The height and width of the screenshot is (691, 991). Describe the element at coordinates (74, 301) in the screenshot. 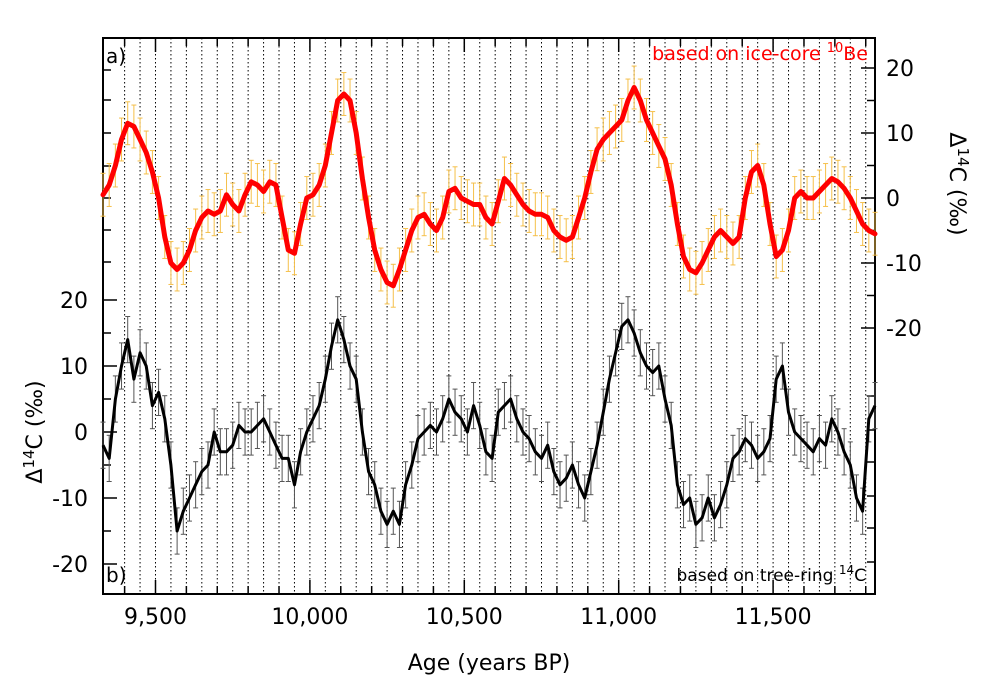

I see `left-y-tick-label: 20` at that location.